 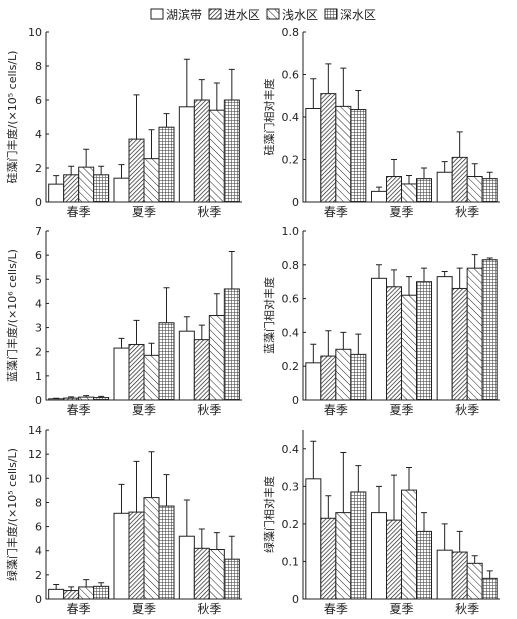 What do you see at coordinates (184, 14) in the screenshot?
I see `legend-label: 湖滨带` at bounding box center [184, 14].